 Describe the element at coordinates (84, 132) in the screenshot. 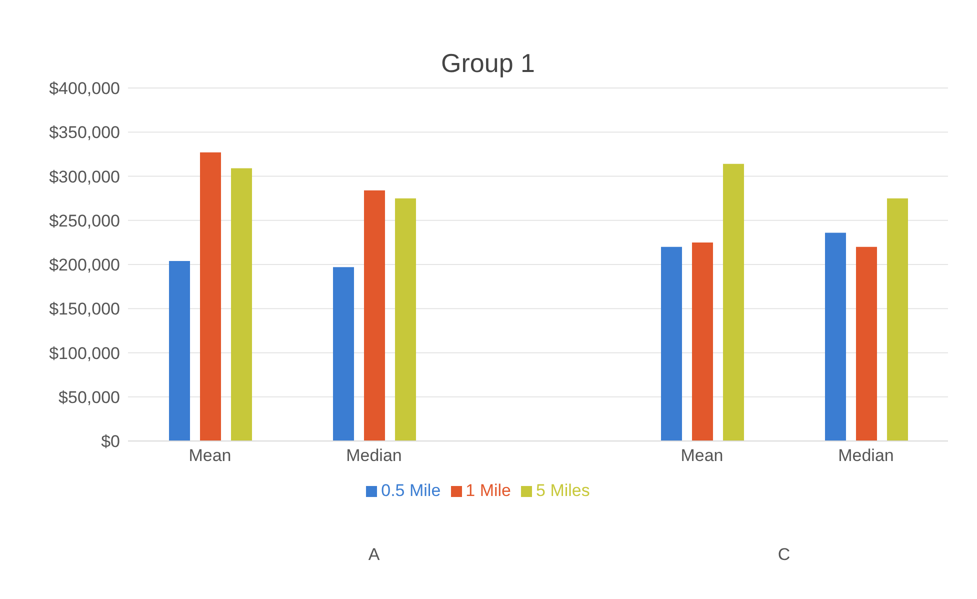

I see `y-tick-label: $350,000` at that location.